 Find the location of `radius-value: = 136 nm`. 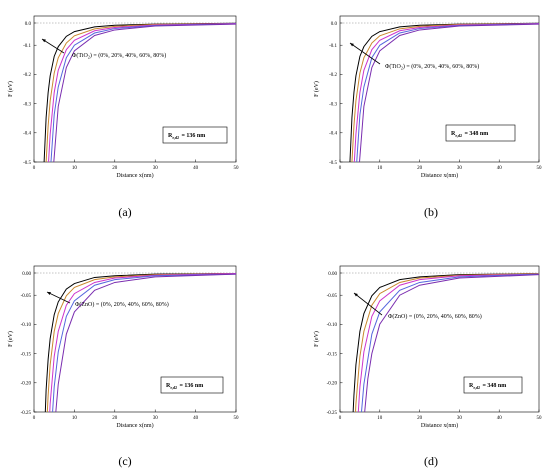

radius-value: = 136 nm is located at coordinates (192, 136).